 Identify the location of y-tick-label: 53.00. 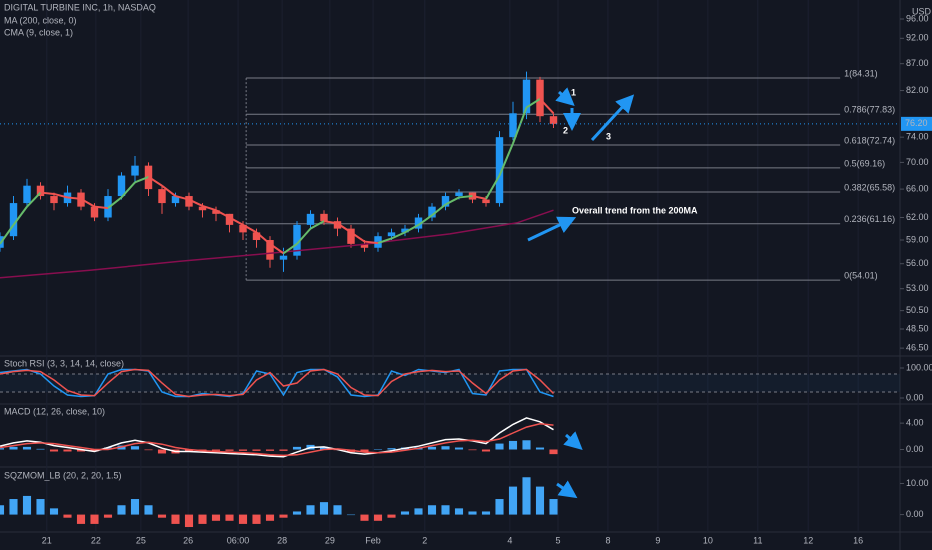
(917, 288).